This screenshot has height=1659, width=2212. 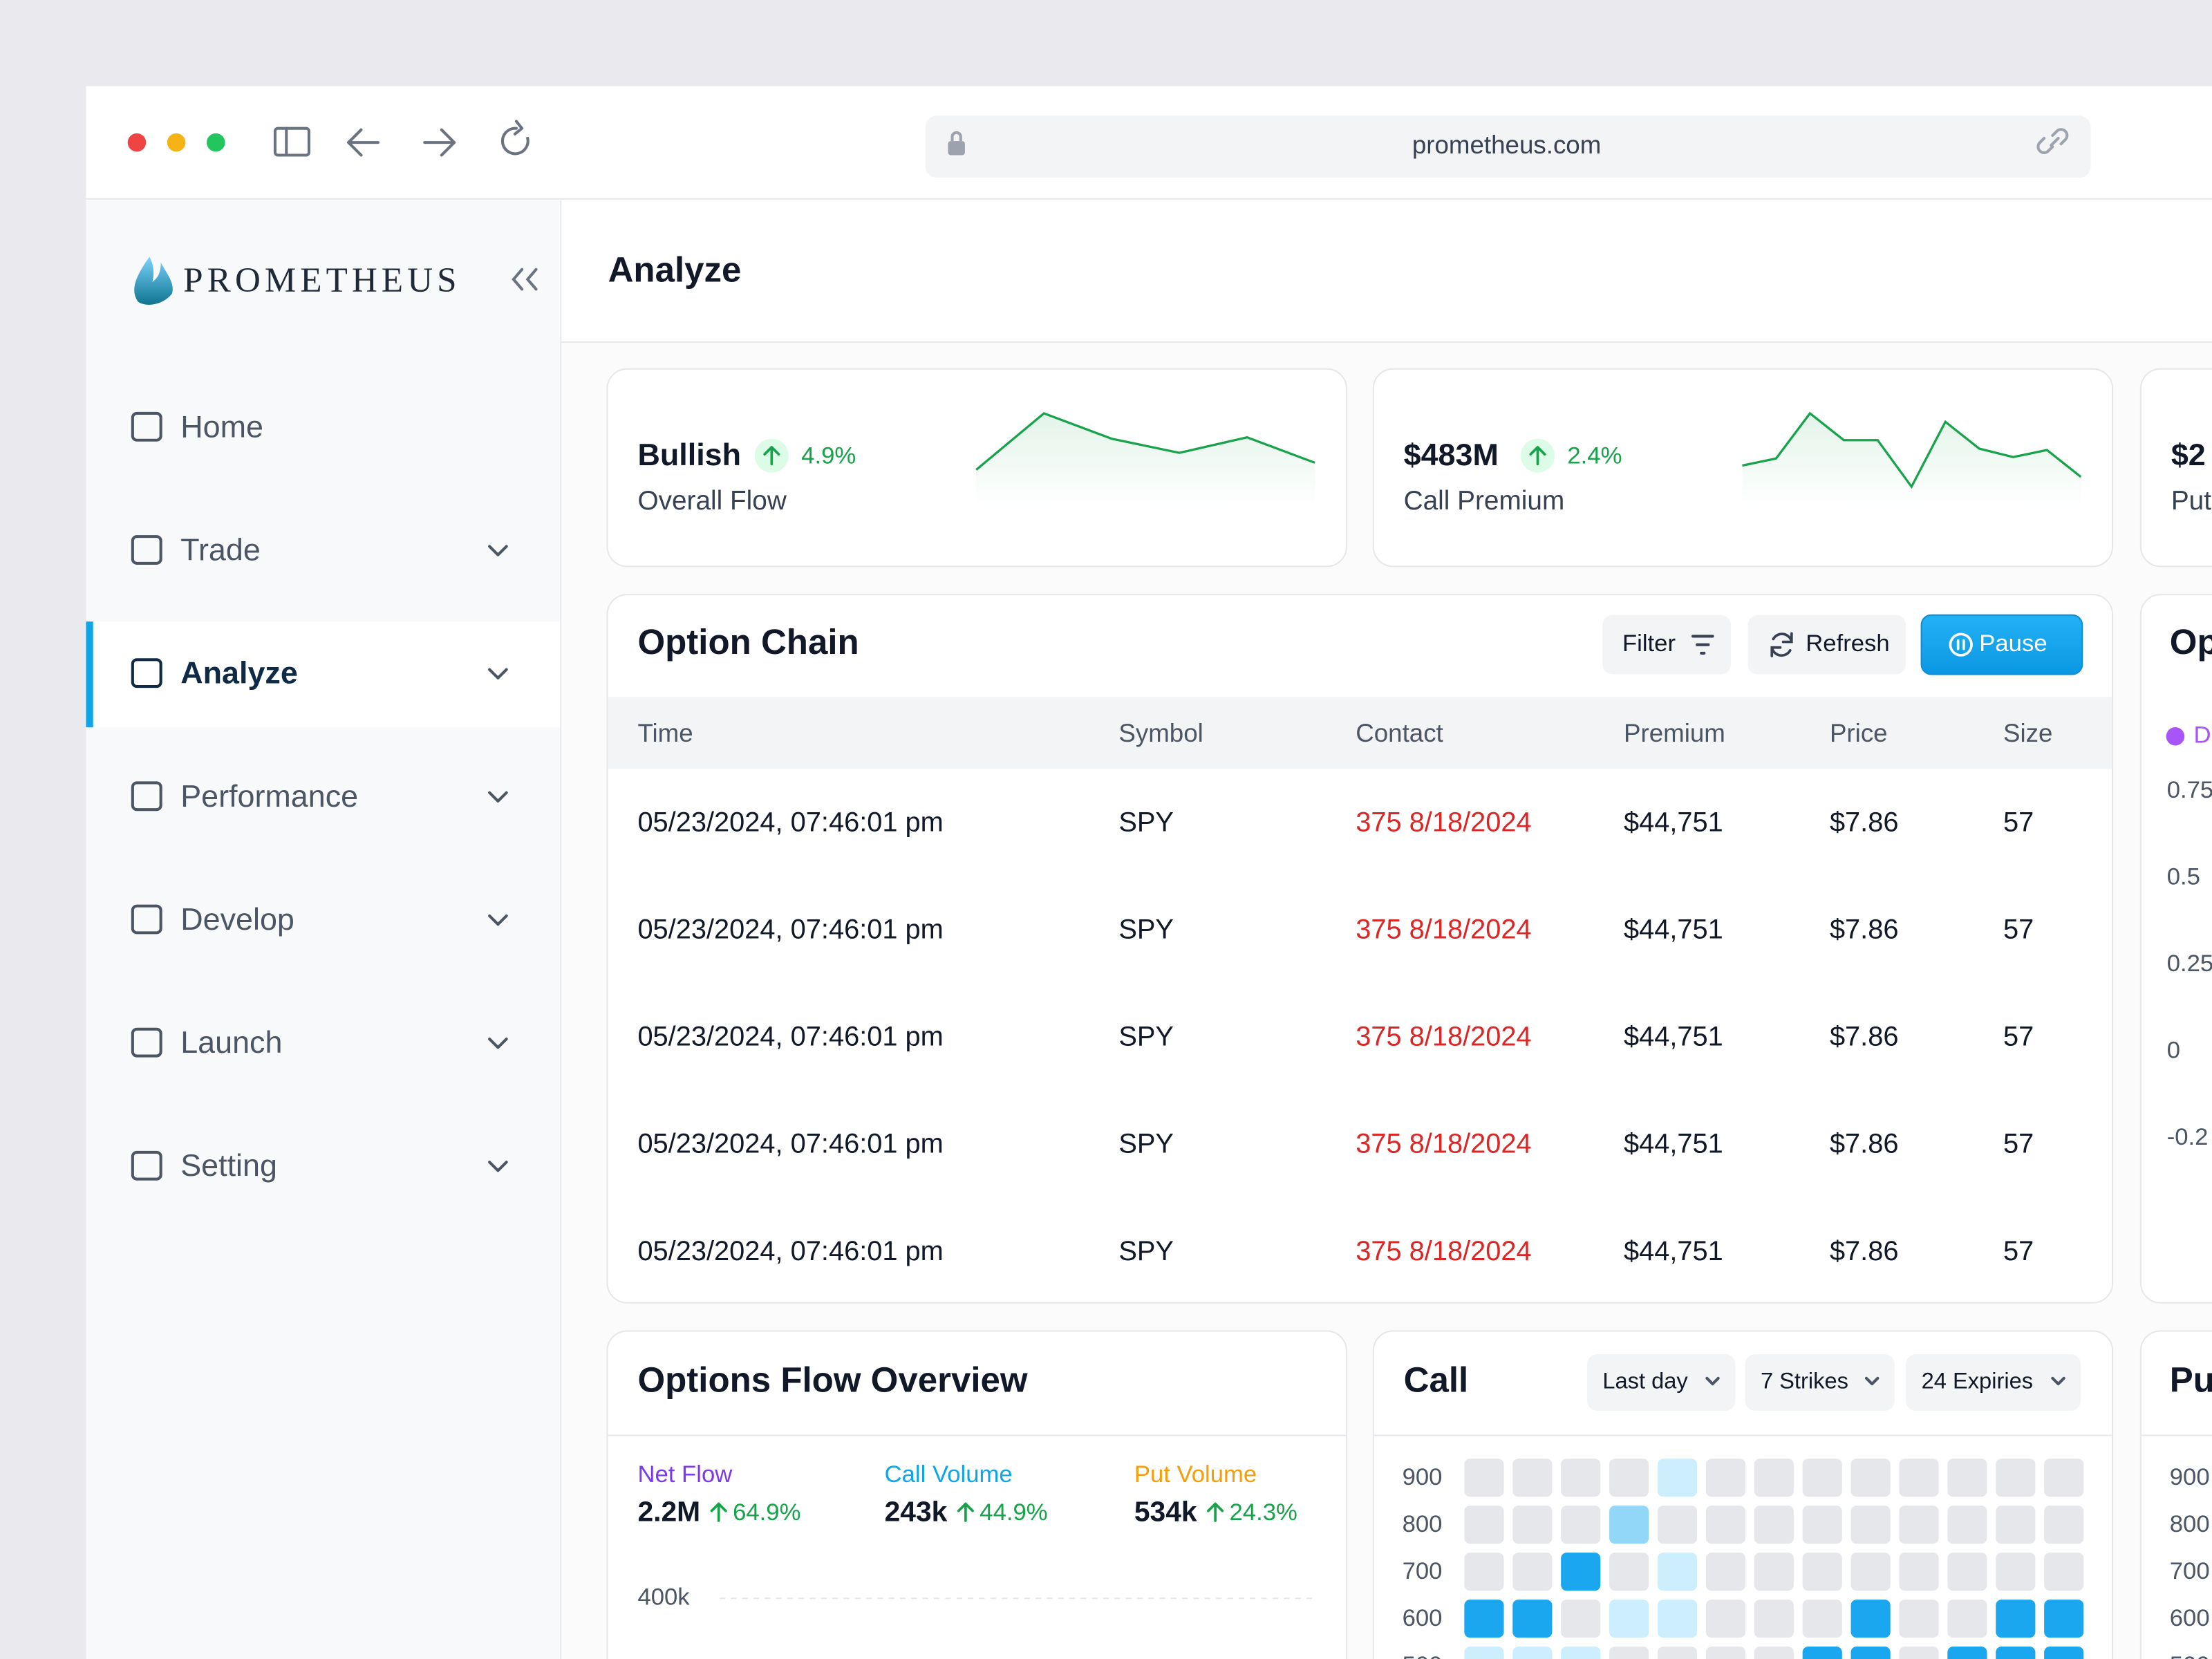 What do you see at coordinates (1645, 1381) in the screenshot?
I see `dropdown-label: Last day` at bounding box center [1645, 1381].